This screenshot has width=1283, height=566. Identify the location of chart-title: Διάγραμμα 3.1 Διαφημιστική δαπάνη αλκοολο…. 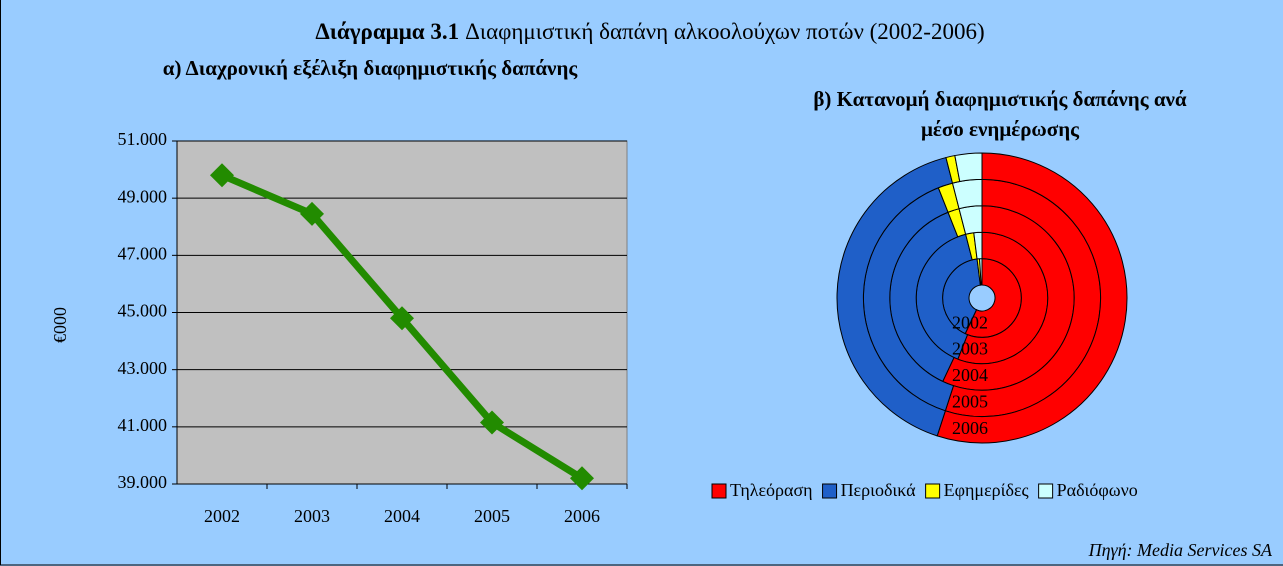
(649, 31).